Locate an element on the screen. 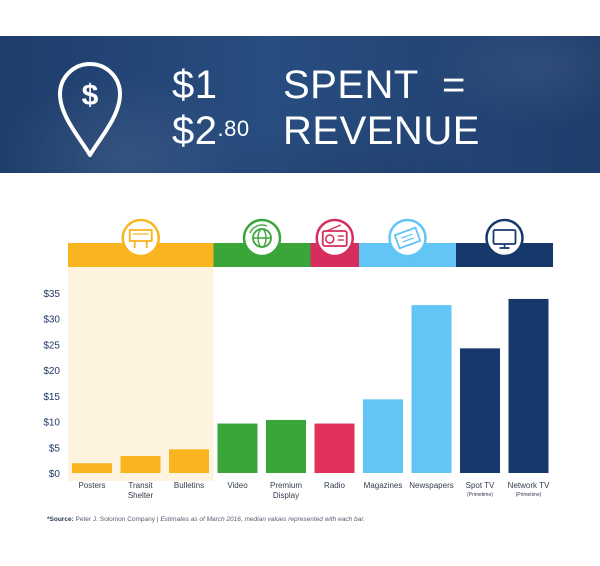 The width and height of the screenshot is (600, 566). y-tick-label: $0 is located at coordinates (55, 474).